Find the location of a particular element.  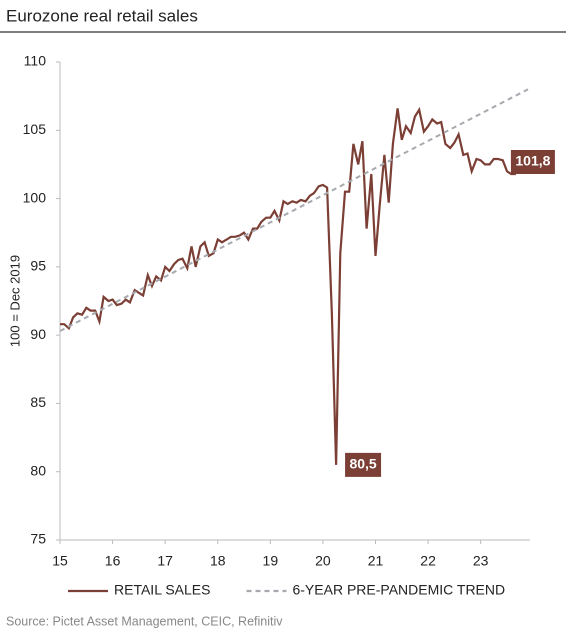

y-tick-label: 95 is located at coordinates (38, 266).